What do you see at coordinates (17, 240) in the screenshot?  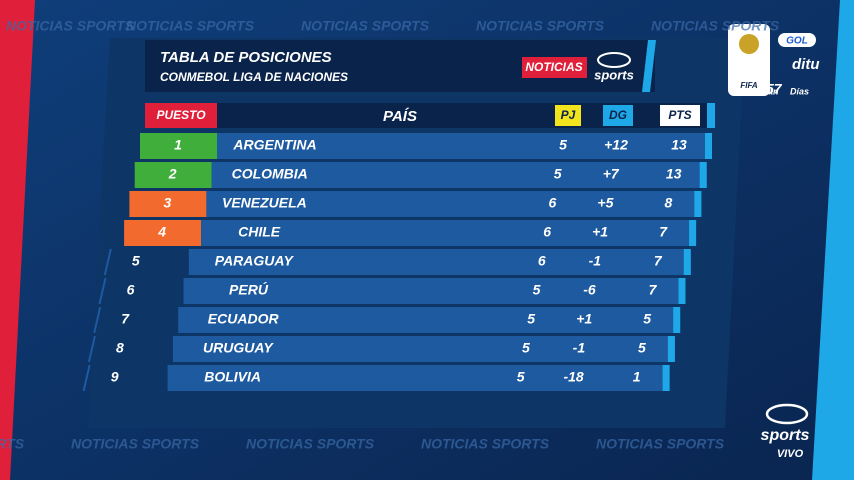 I see `red-stripe` at bounding box center [17, 240].